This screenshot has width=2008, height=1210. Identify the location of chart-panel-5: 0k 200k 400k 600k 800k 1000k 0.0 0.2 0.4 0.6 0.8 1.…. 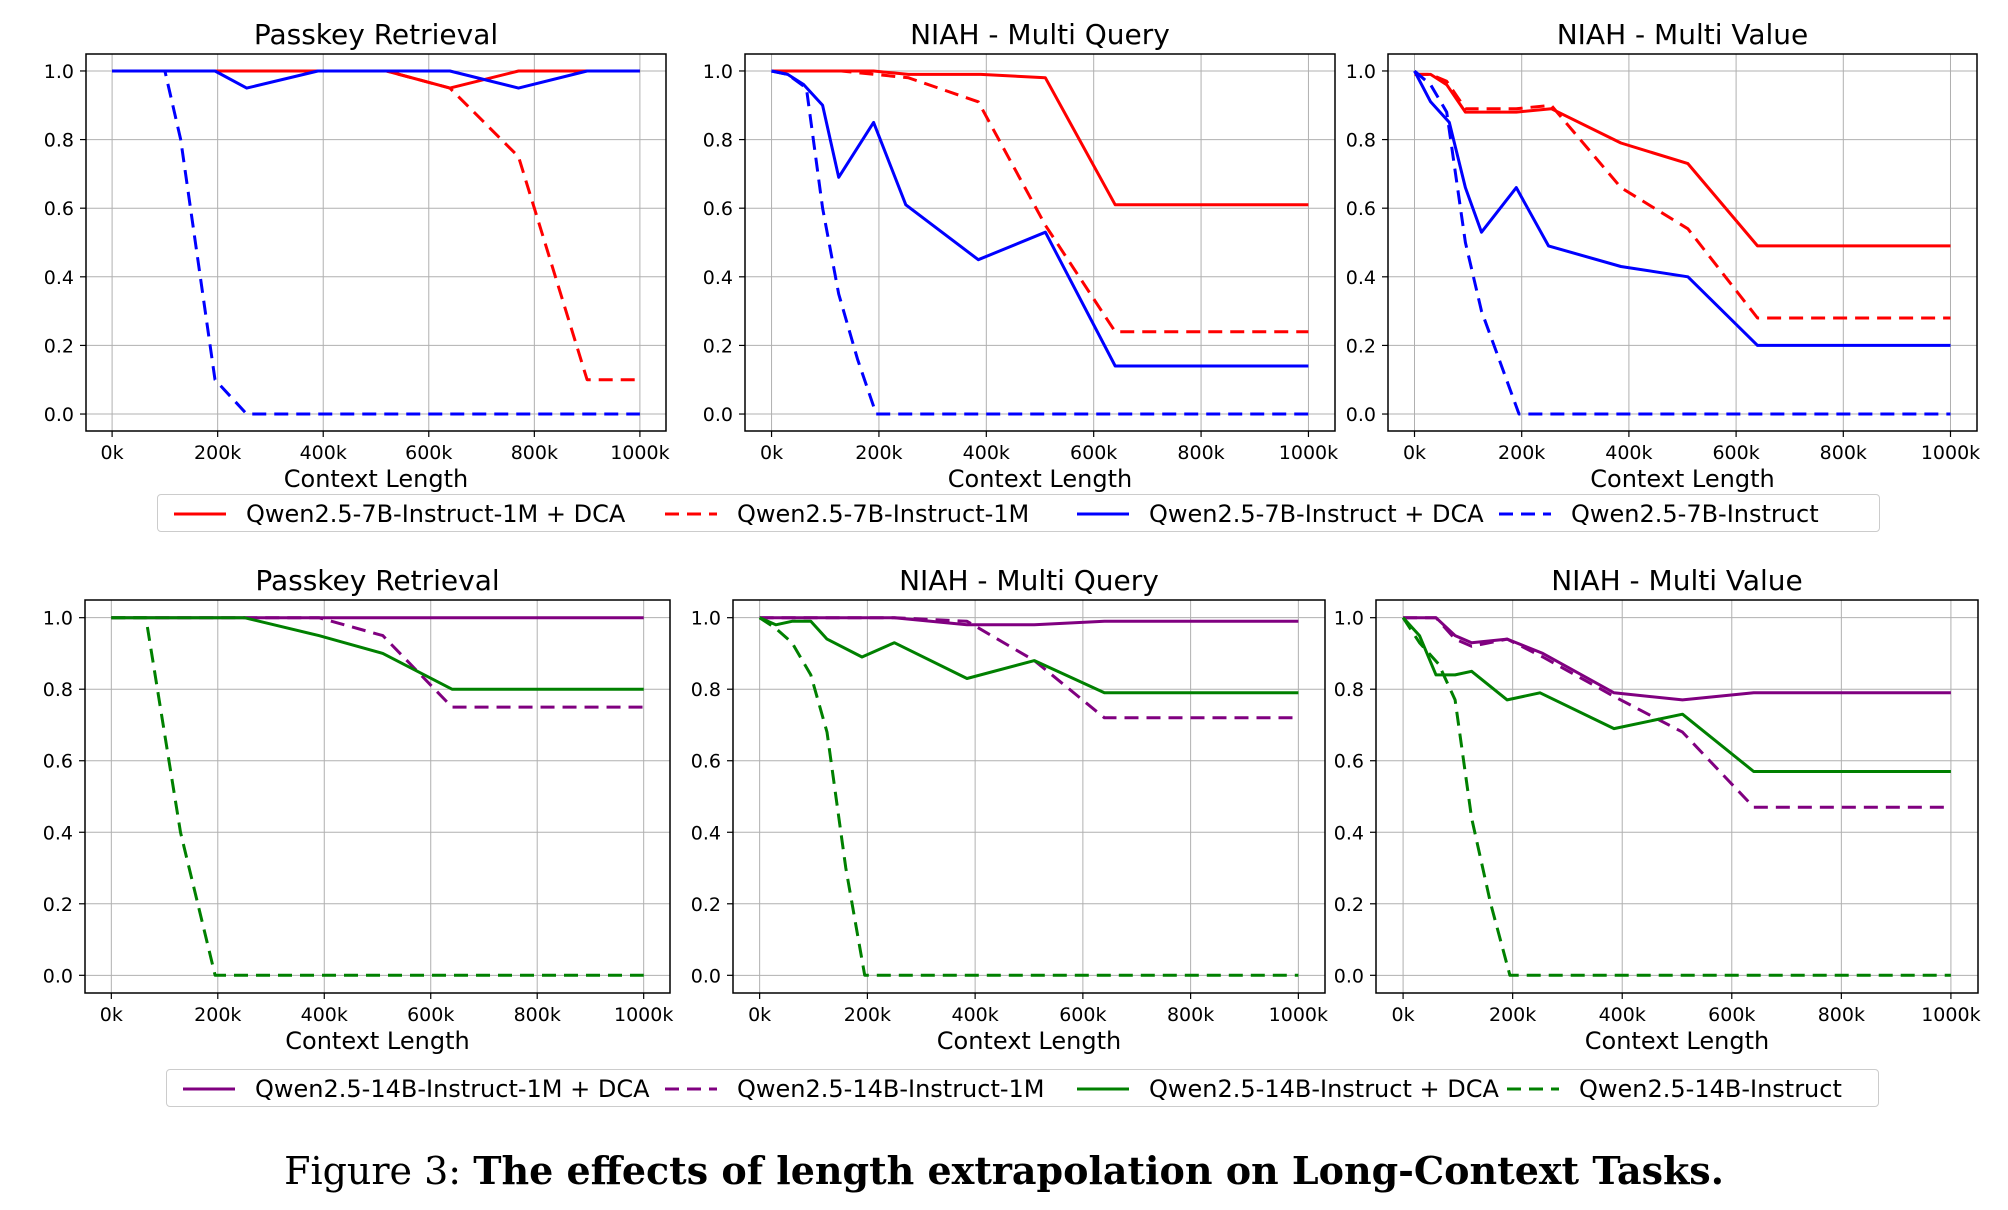
(1009, 809).